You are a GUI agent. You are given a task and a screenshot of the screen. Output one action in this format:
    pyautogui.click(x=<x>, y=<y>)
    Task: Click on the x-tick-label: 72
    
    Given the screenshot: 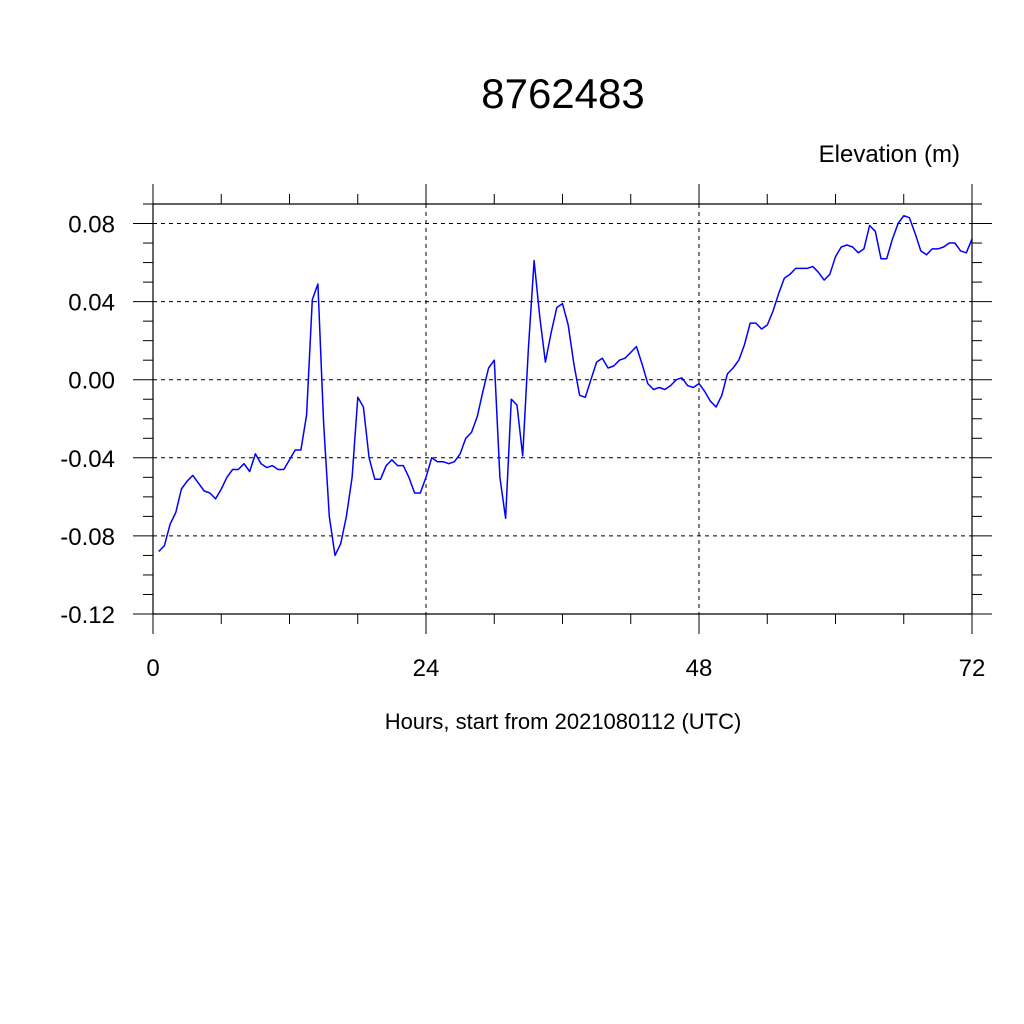 What is the action you would take?
    pyautogui.click(x=972, y=668)
    